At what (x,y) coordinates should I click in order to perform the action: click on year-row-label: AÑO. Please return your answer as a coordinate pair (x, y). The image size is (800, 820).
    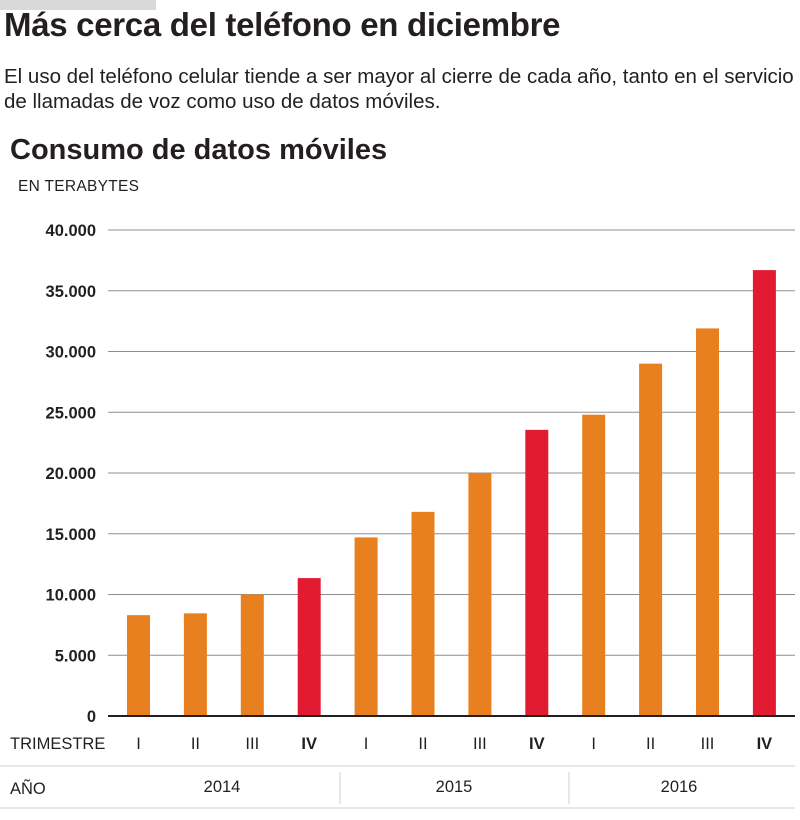
    Looking at the image, I should click on (28, 788).